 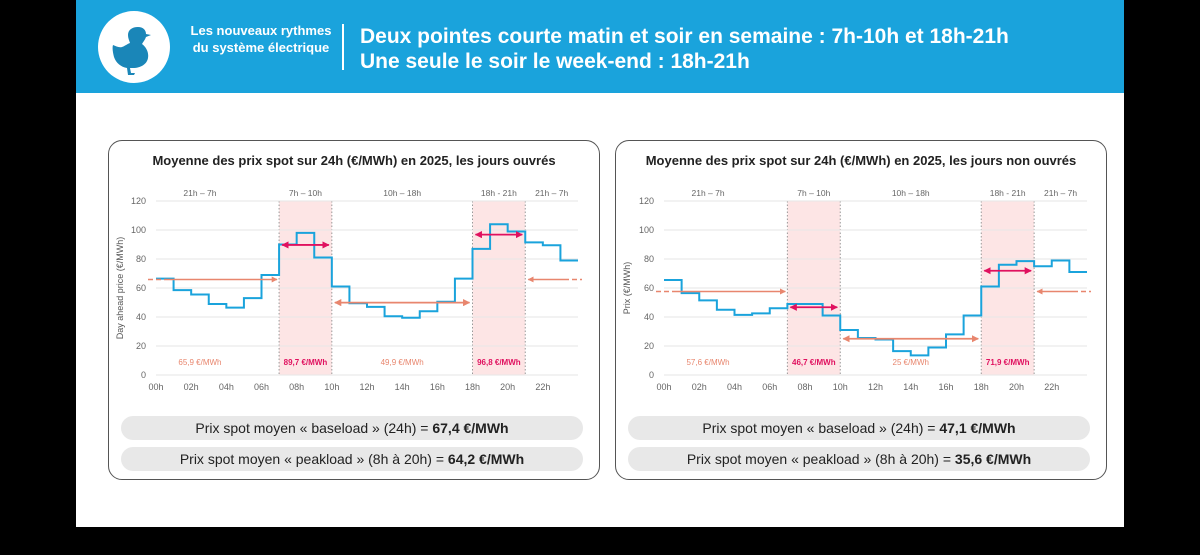 What do you see at coordinates (1008, 362) in the screenshot?
I see `period-average-label: 71,9 €/MWh` at bounding box center [1008, 362].